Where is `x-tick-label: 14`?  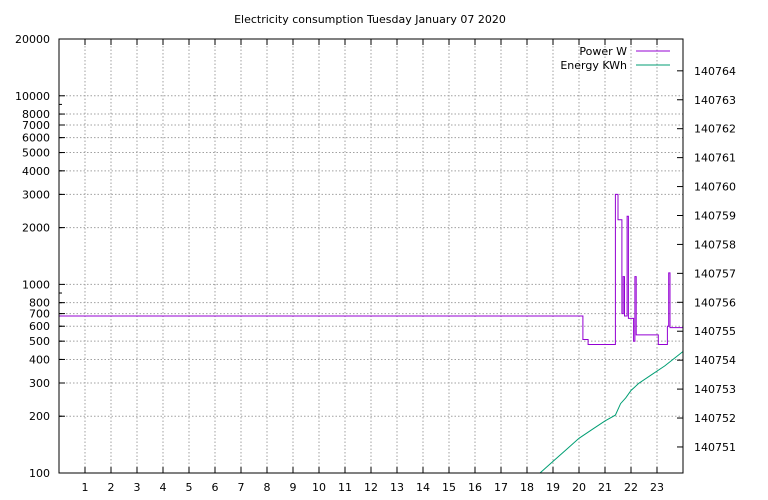 x-tick-label: 14 is located at coordinates (423, 487).